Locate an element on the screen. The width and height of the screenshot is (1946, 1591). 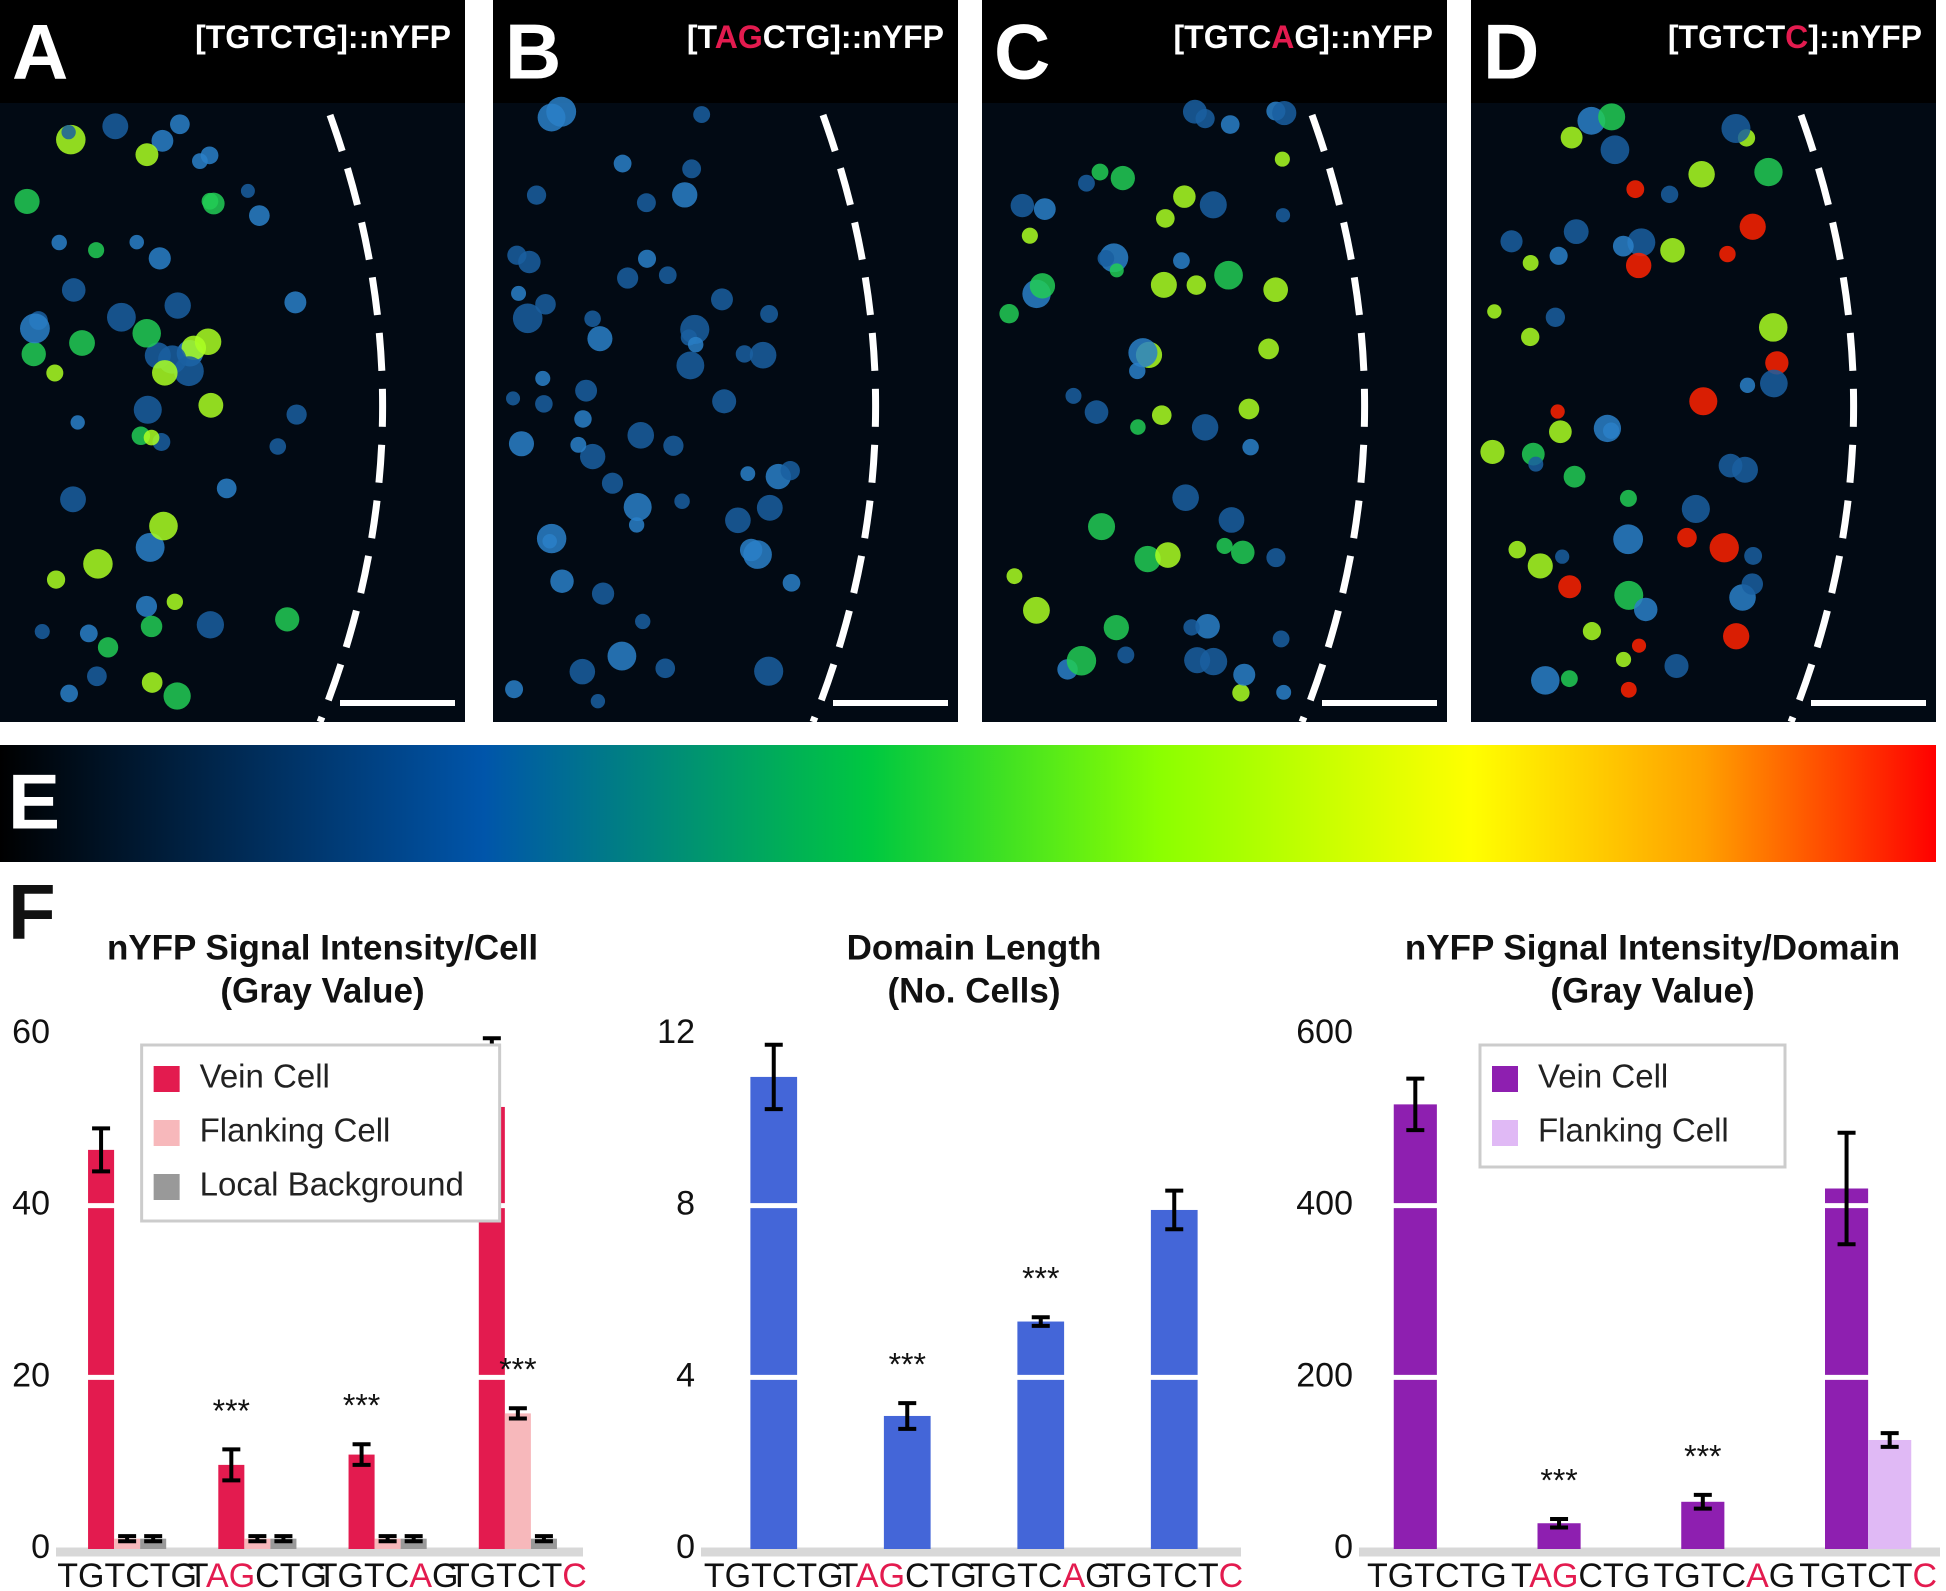
panel-letter: D is located at coordinates (1511, 52).